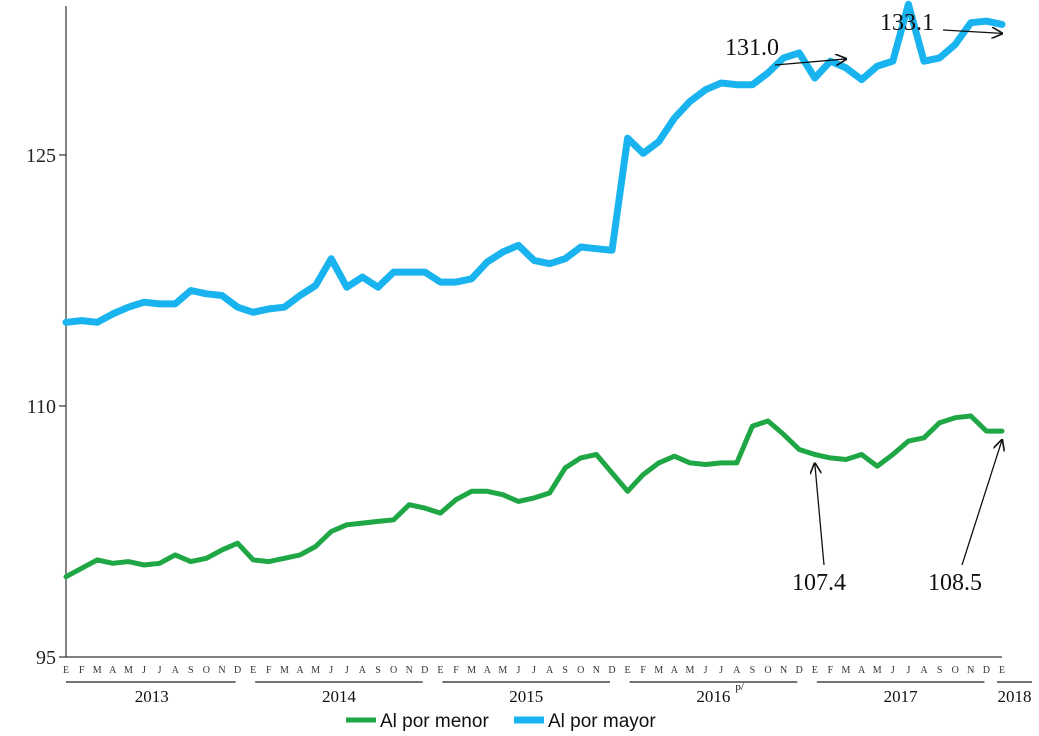 Image resolution: width=1039 pixels, height=736 pixels. Describe the element at coordinates (549, 693) in the screenshot. I see `year-labels: 2013 2014 2015 2016 p/2017 2018` at that location.